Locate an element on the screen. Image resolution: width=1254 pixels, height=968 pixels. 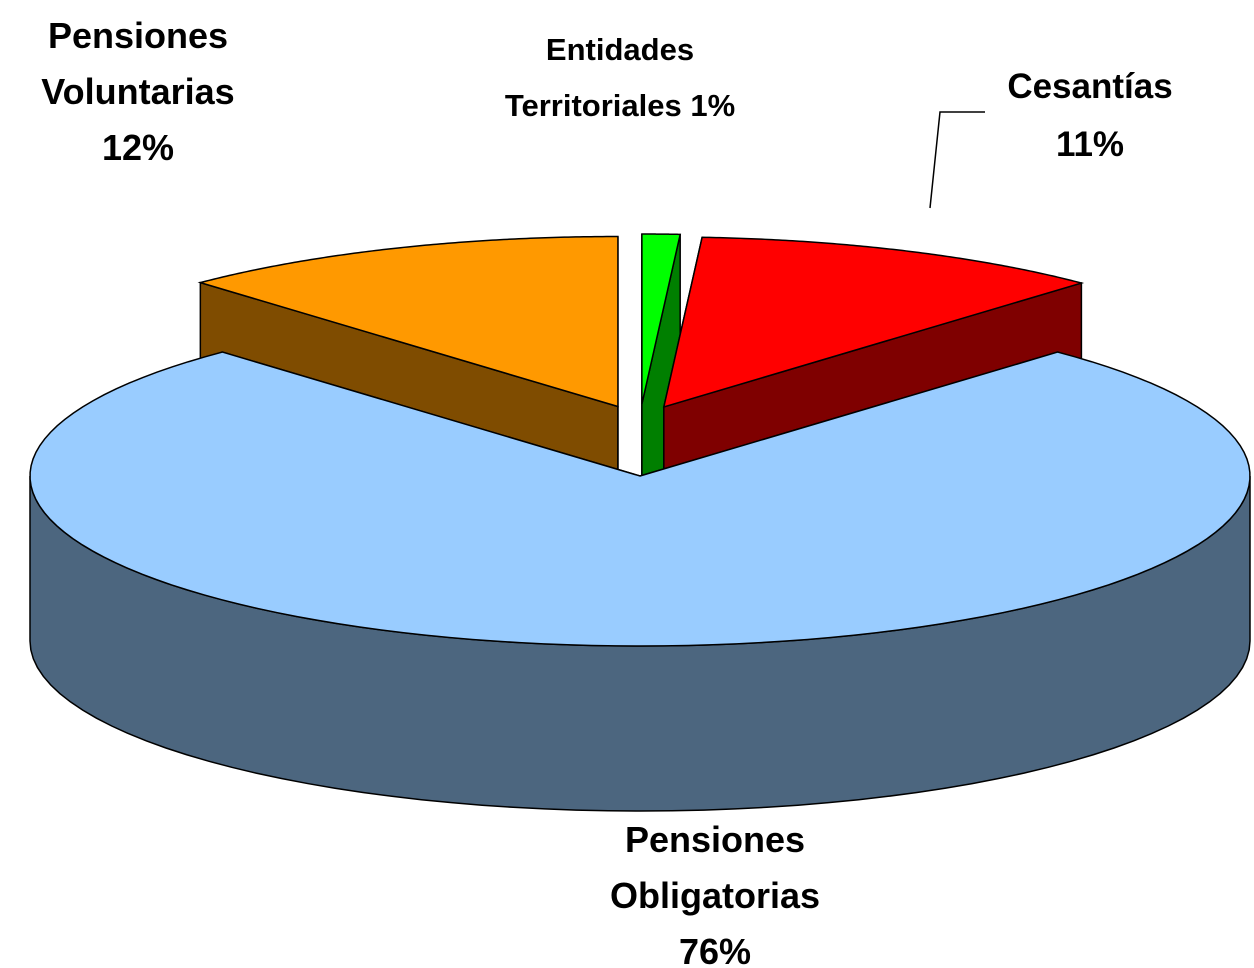
slice-label: Entidades Territoriales 1% is located at coordinates (620, 78).